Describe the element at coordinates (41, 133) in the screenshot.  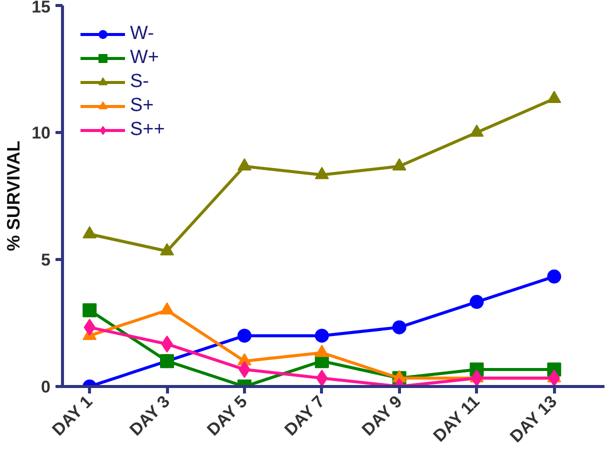
I see `y-tick-label: 10` at that location.